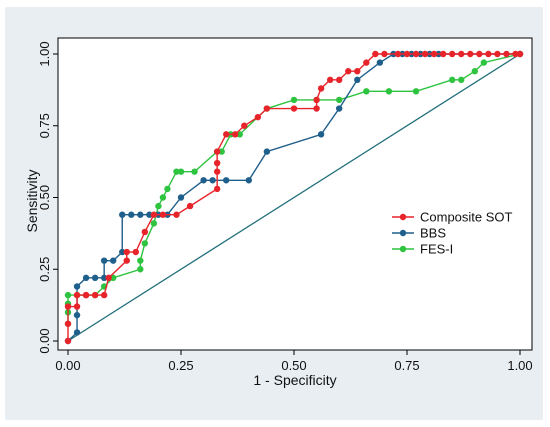 This screenshot has height=427, width=550. I want to click on y-tick-label: 0.00, so click(44, 340).